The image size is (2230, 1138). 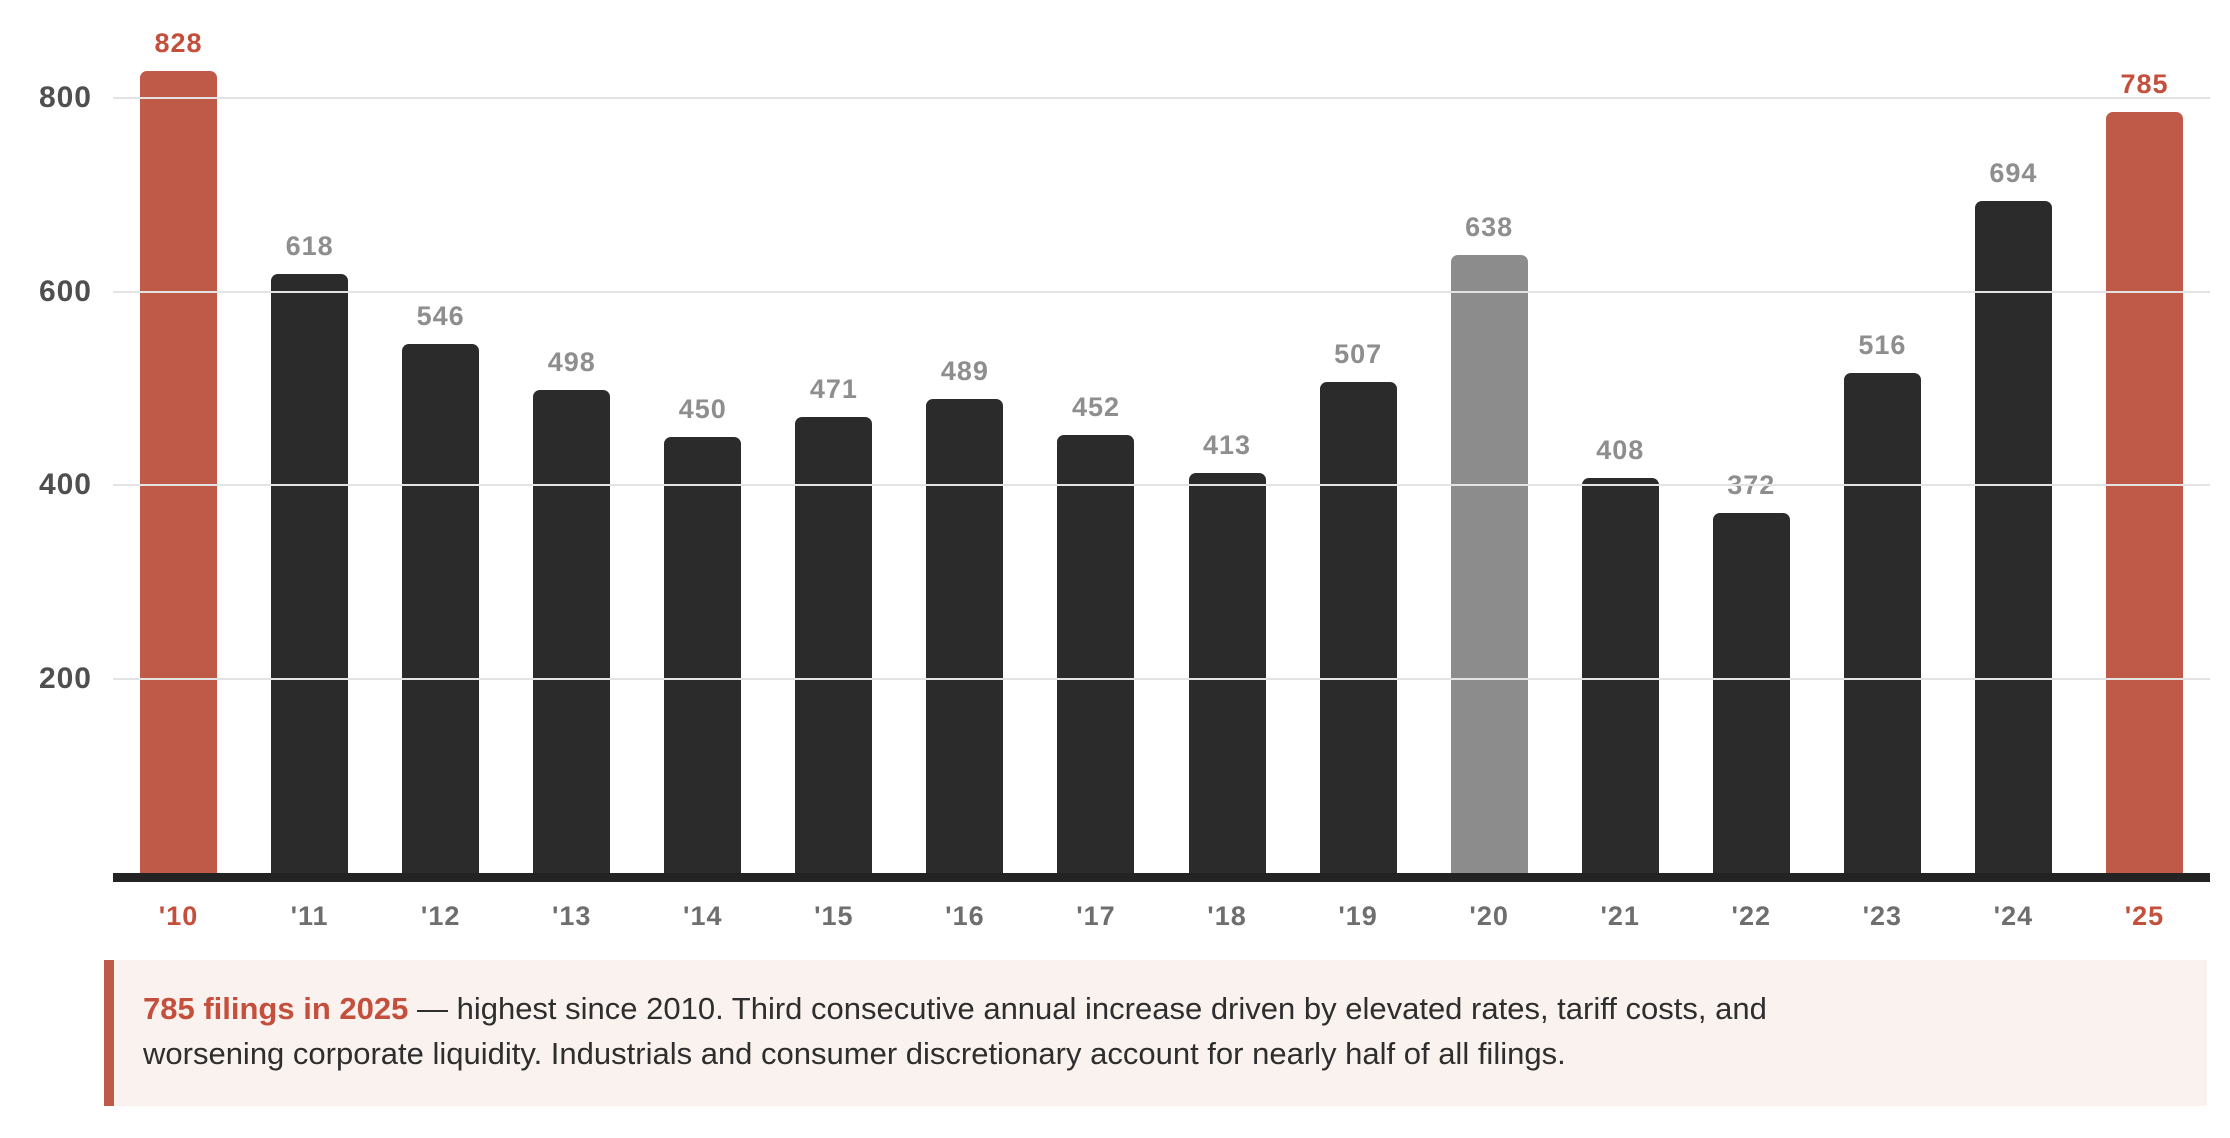 I want to click on y-axis-label-600: 600, so click(x=65, y=291).